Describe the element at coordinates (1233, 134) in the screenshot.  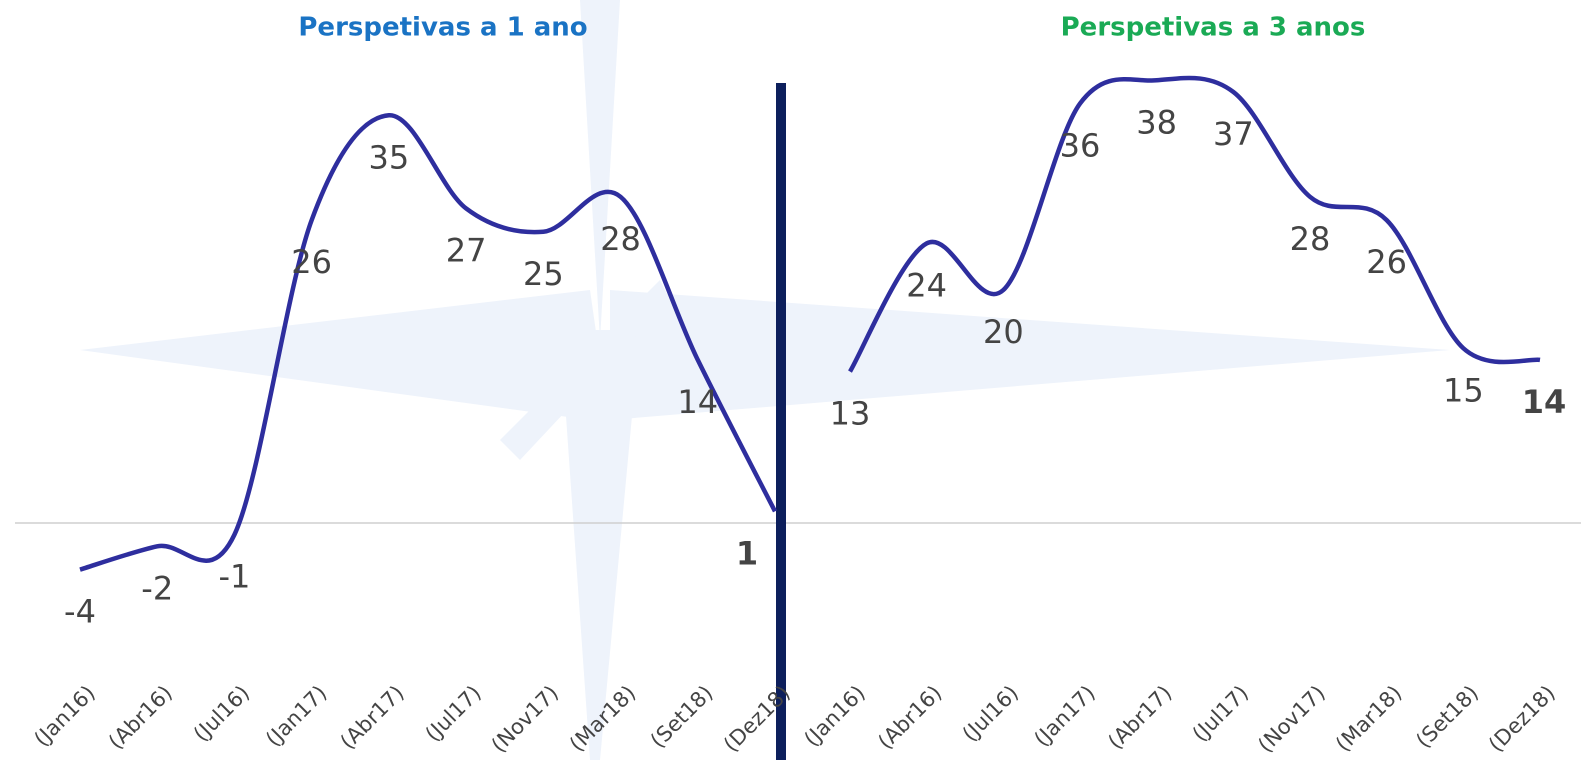
I see `data-label: 37` at that location.